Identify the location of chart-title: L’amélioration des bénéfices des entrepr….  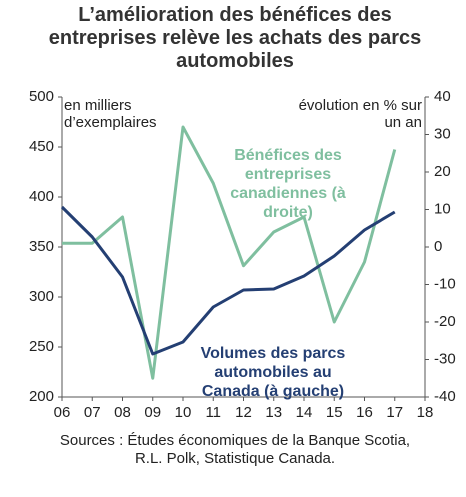
(235, 38).